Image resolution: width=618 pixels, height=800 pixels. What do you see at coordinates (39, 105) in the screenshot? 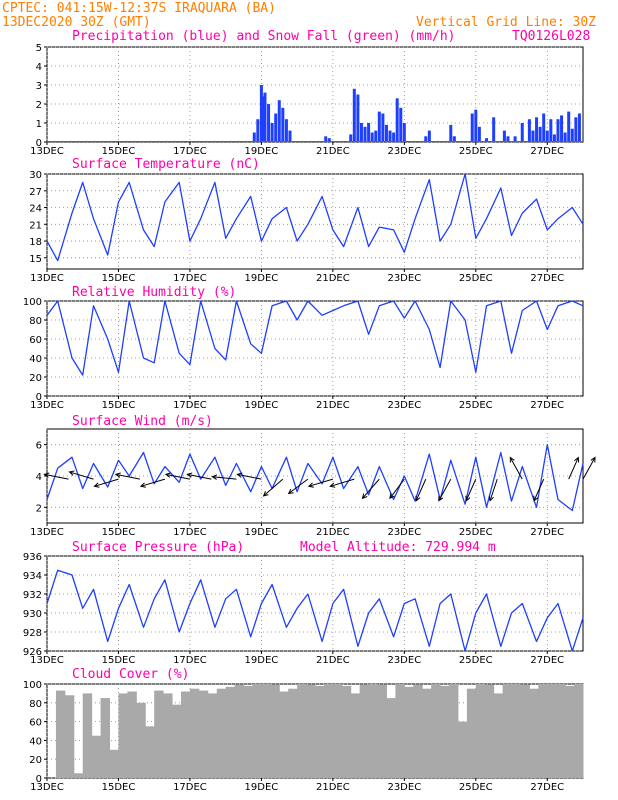
I see `y-tick-label: 2` at bounding box center [39, 105].